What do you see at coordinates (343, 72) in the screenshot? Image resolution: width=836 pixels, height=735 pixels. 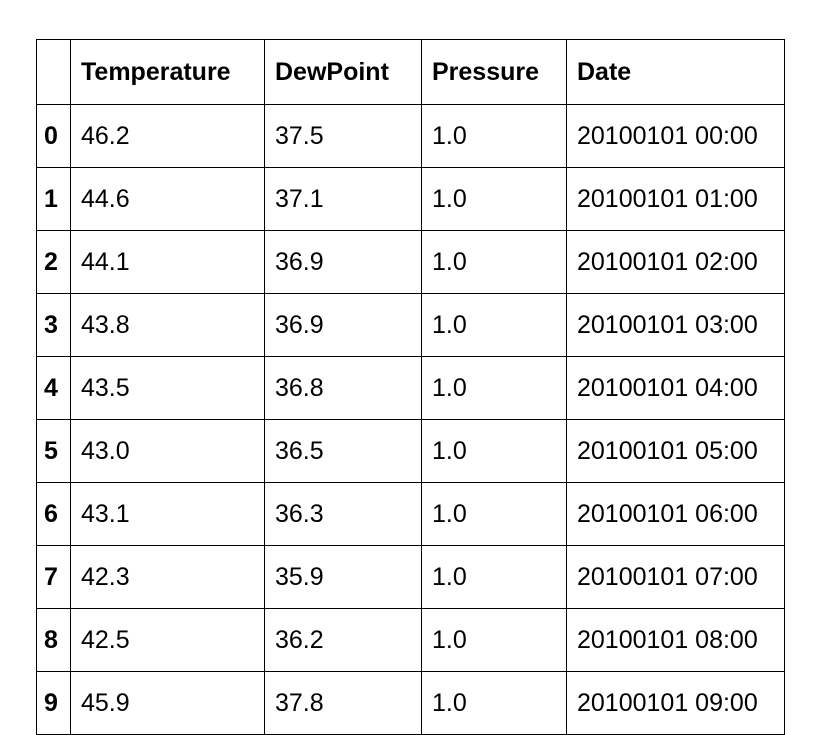 I see `column-header-dewpoint: DewPoint` at bounding box center [343, 72].